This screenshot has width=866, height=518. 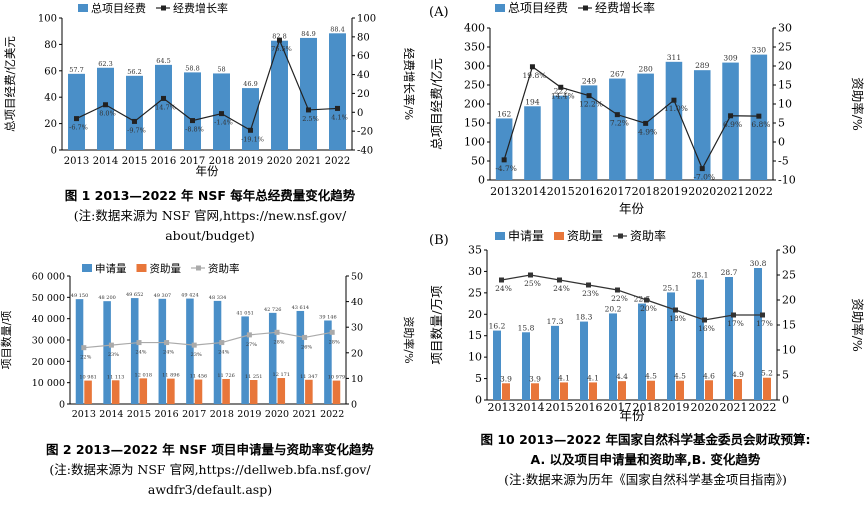 I want to click on bar-data-label: 49 424, so click(x=190, y=296).